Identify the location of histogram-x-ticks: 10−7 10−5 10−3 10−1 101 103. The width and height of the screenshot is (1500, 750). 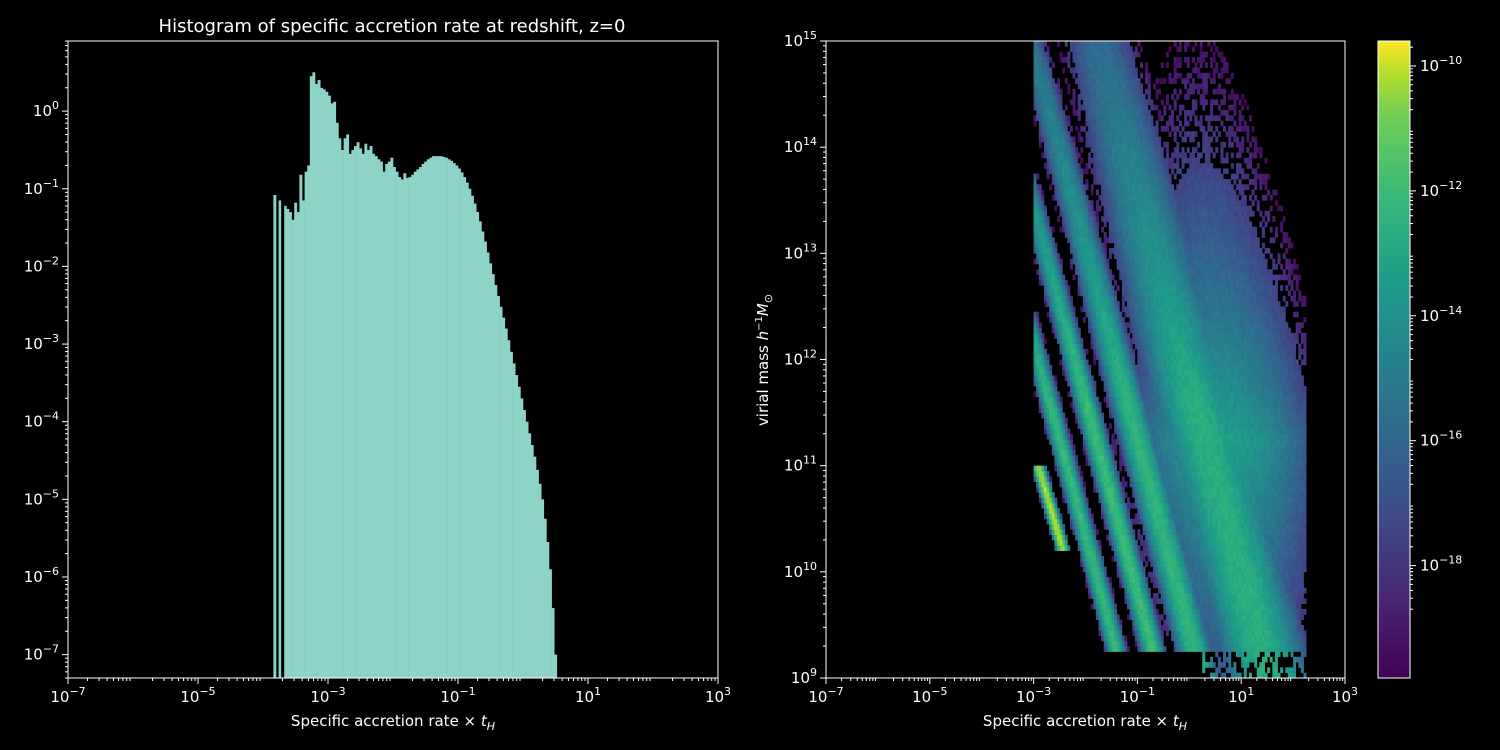
(390, 692).